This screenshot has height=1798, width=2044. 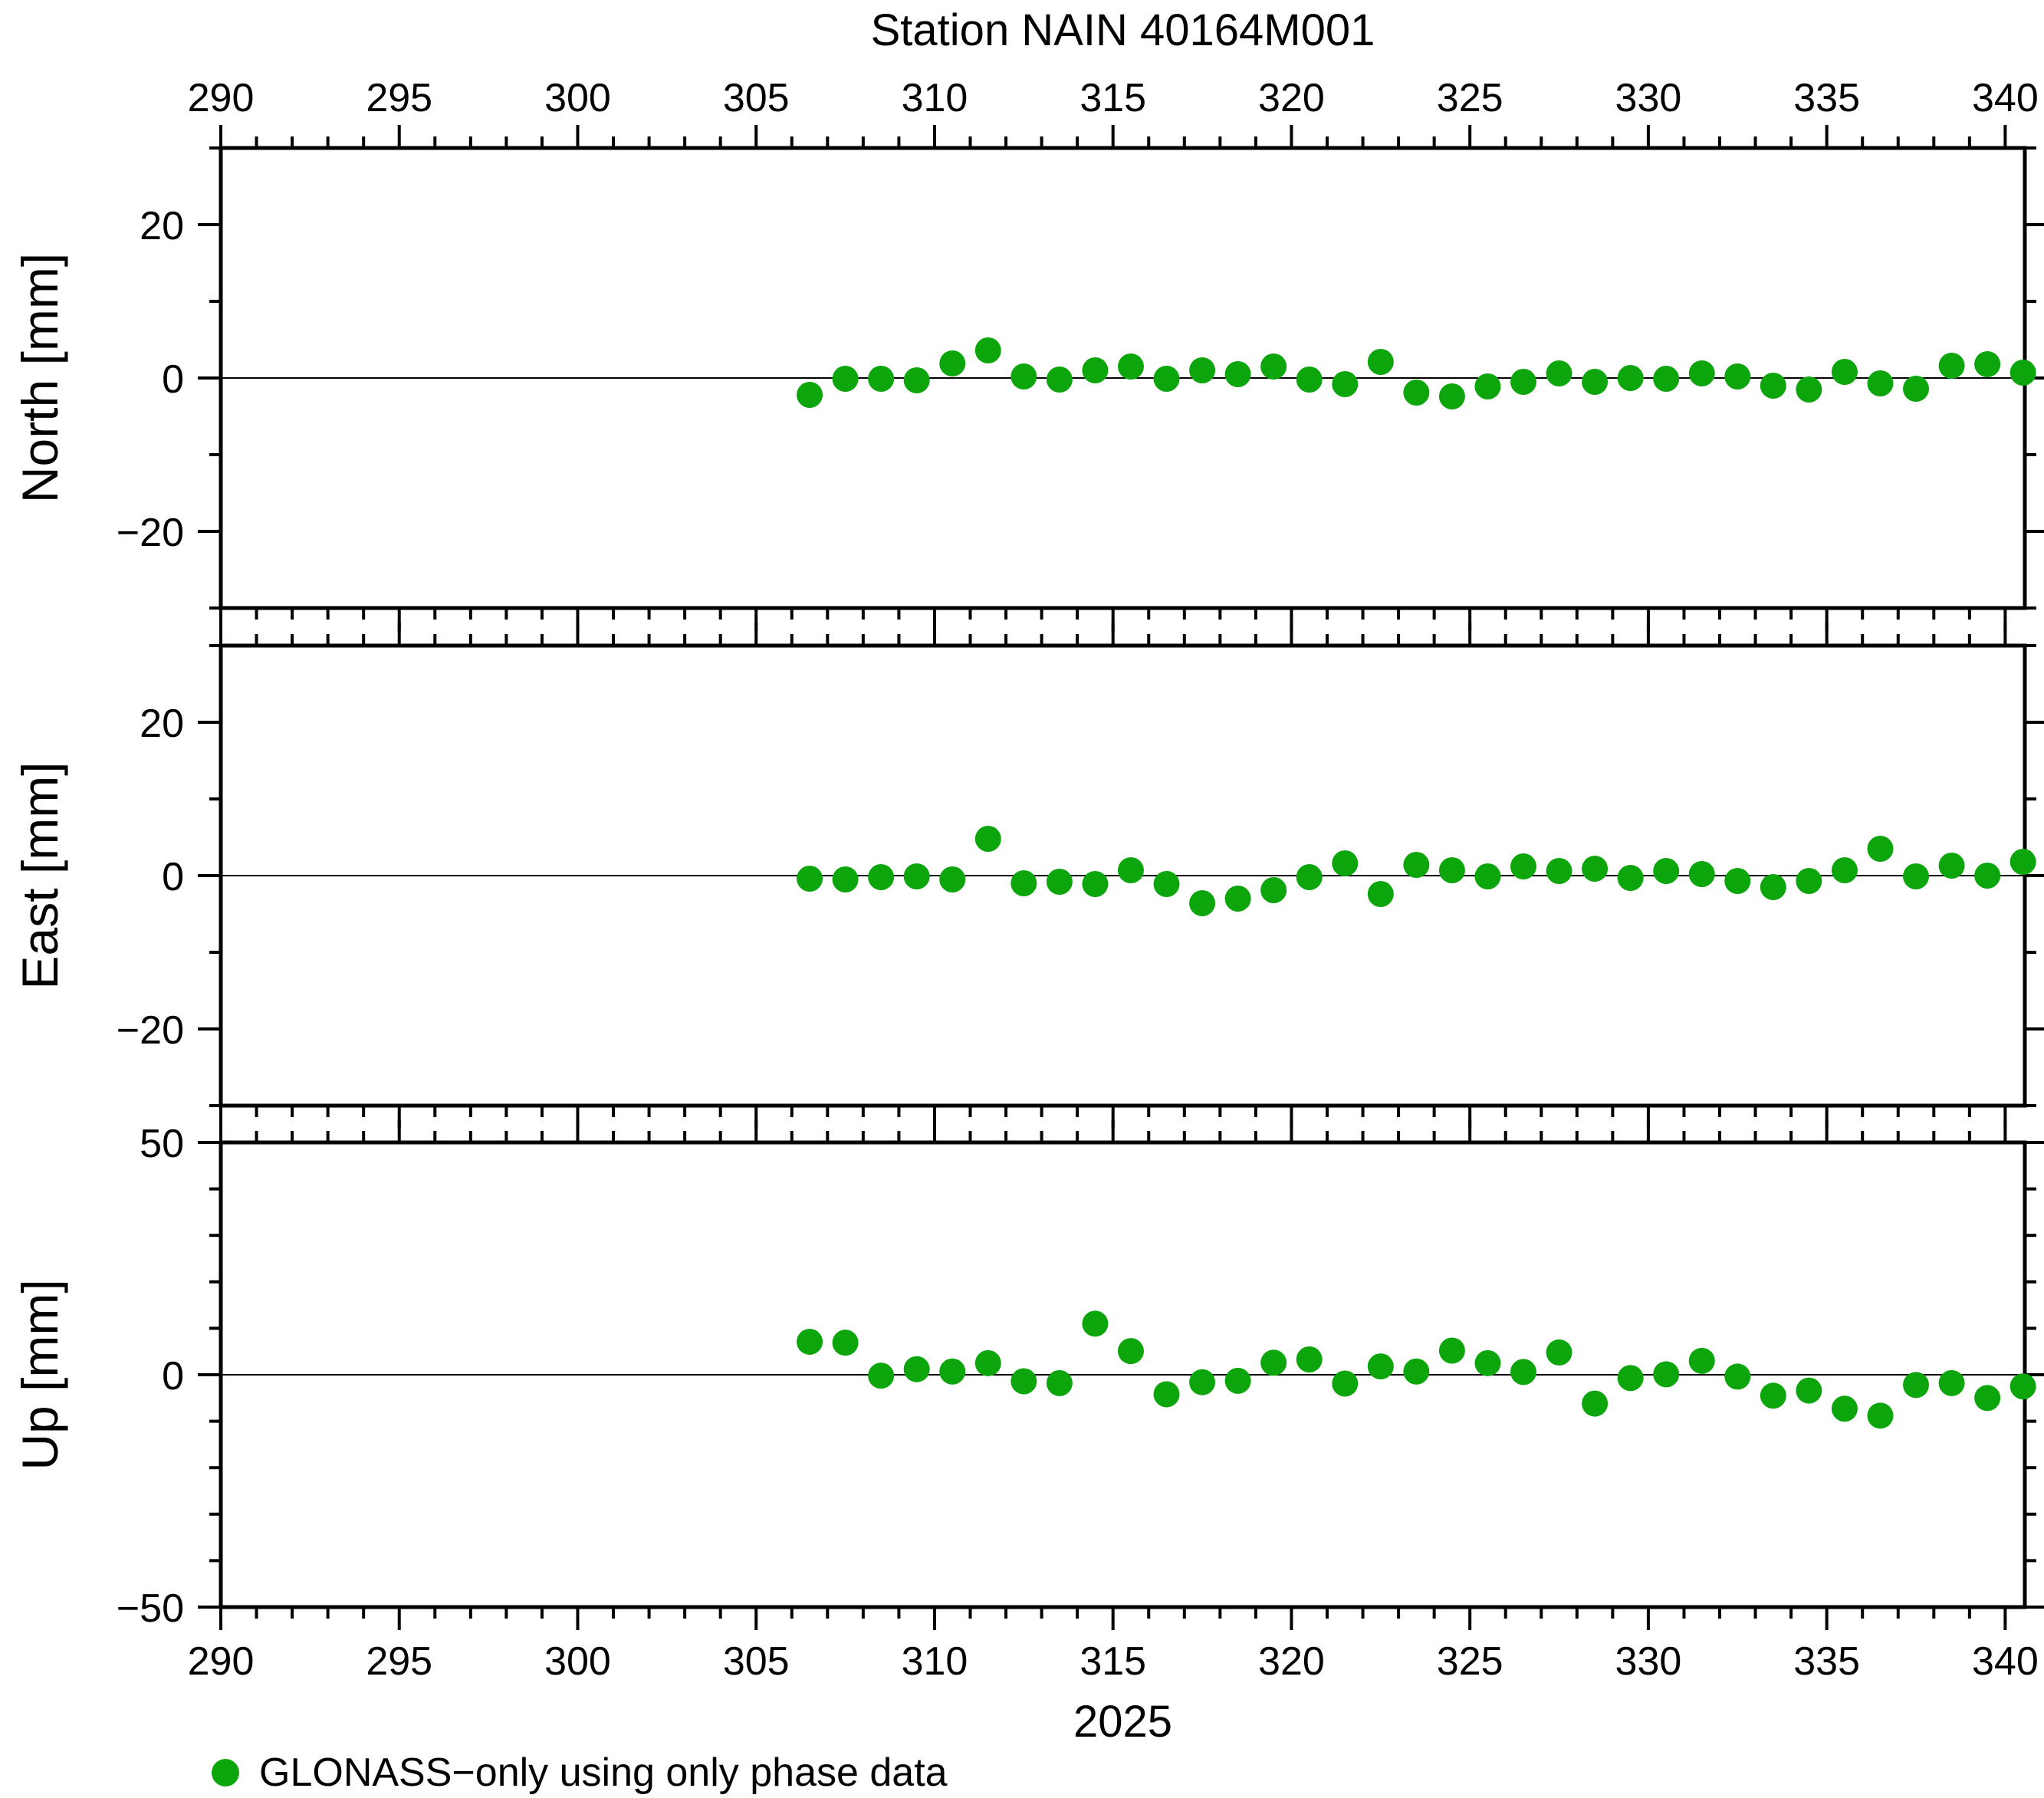 I want to click on x-tick-label: 340, so click(x=2005, y=1662).